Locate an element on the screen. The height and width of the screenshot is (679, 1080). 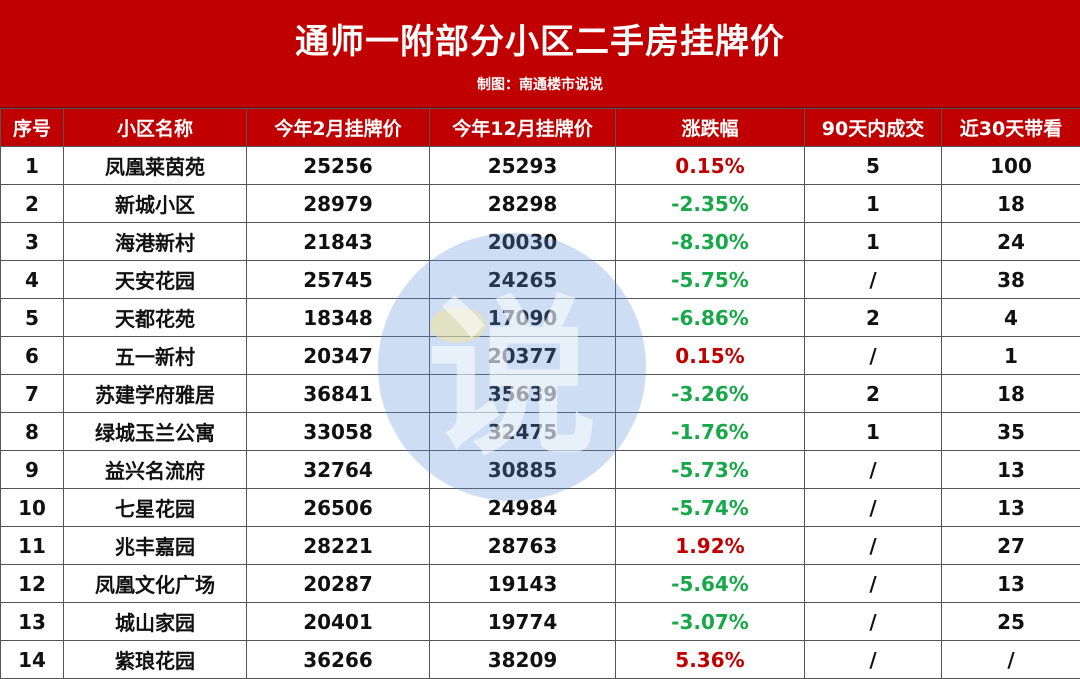
row-name: 凤凰莱茵苑 is located at coordinates (155, 165).